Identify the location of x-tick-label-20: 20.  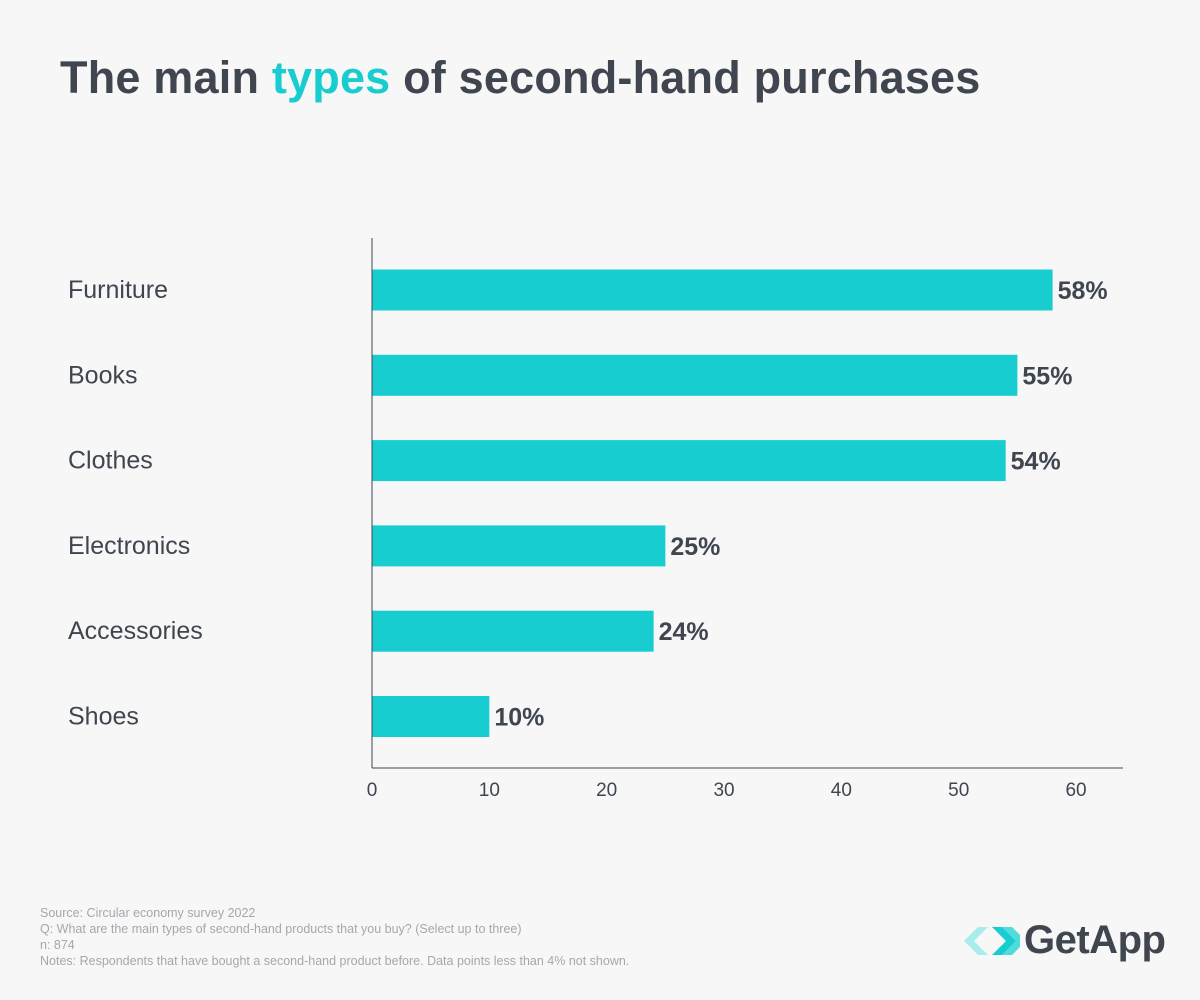
(606, 790).